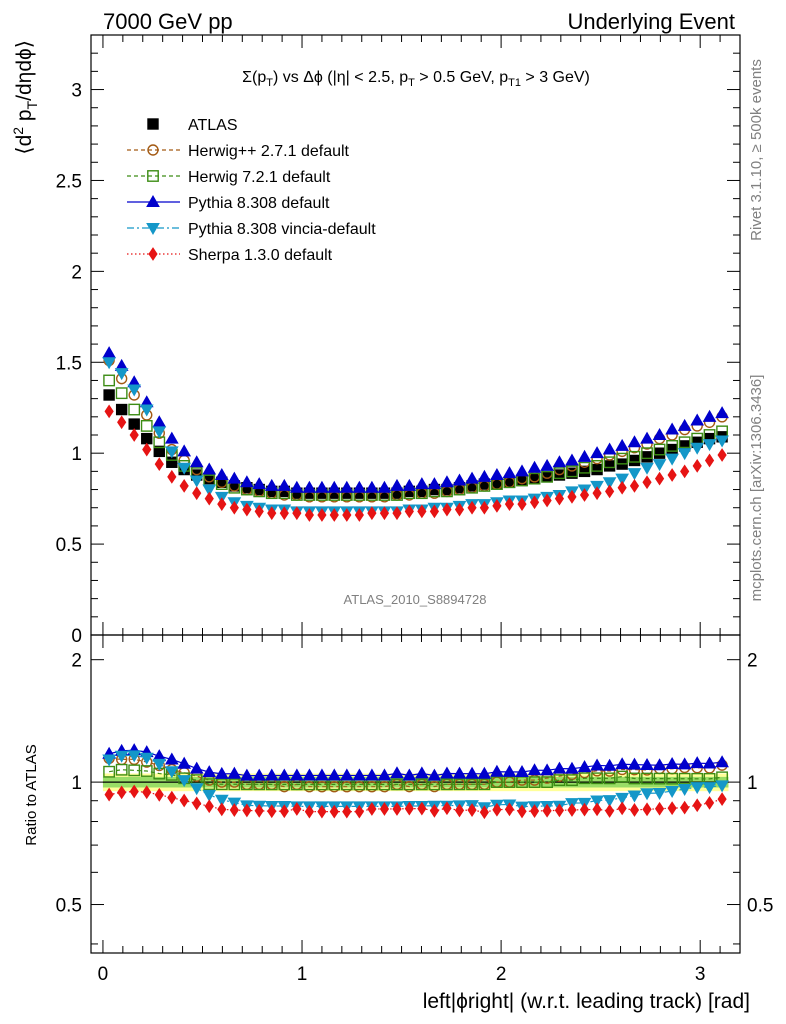 The image size is (786, 1024). I want to click on ratio-y-tick-label-right: 1, so click(752, 783).